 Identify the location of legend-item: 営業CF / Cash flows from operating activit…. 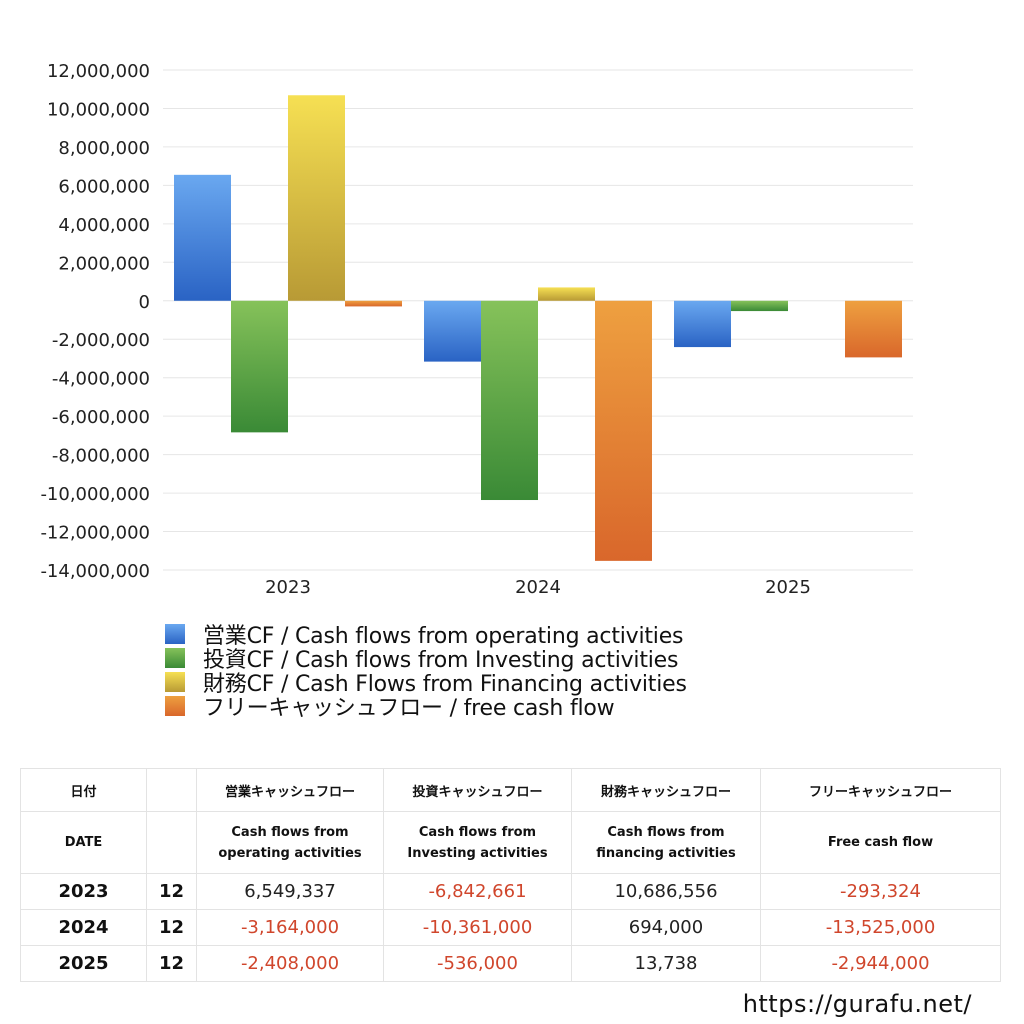
(426, 635).